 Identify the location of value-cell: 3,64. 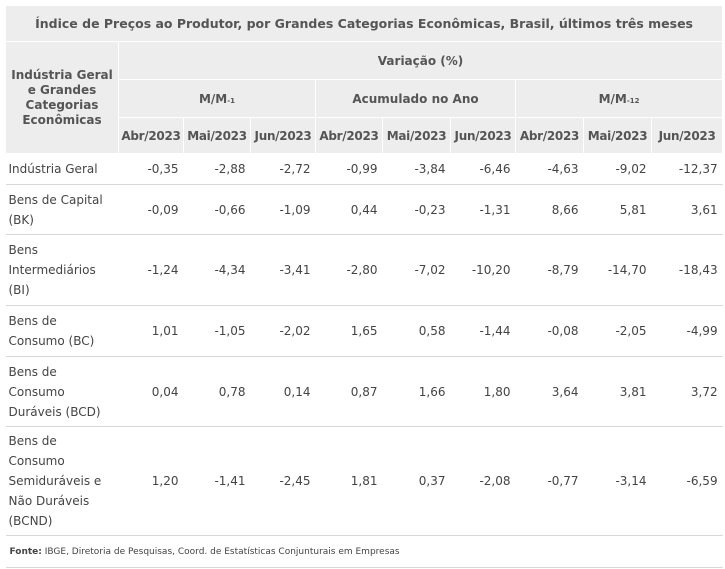
(549, 391).